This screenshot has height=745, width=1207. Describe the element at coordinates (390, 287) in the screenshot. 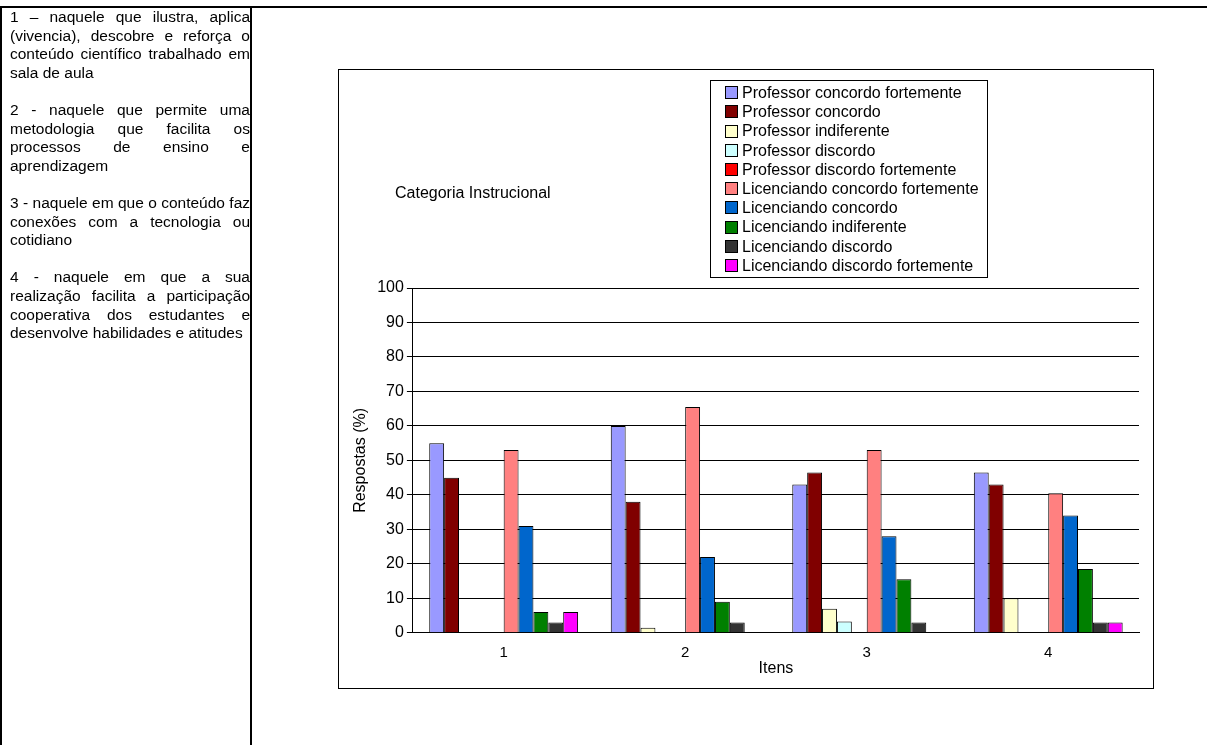

I see `y-tick-label: 100` at that location.